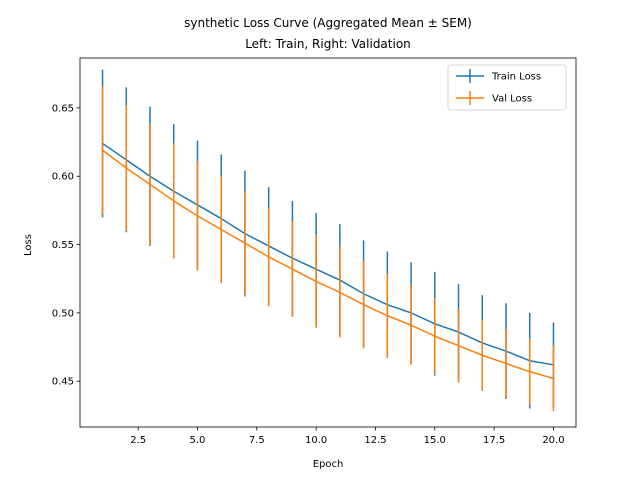 This screenshot has width=640, height=480. I want to click on x-tick-label: 2.5, so click(138, 440).